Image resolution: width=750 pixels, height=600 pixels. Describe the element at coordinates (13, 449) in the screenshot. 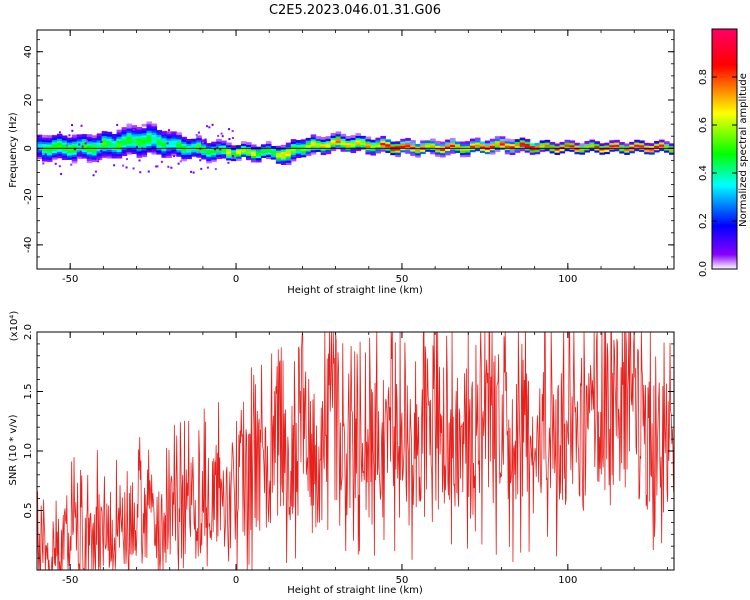

I see `snr-y-label: SNR (10 * v/v)` at that location.